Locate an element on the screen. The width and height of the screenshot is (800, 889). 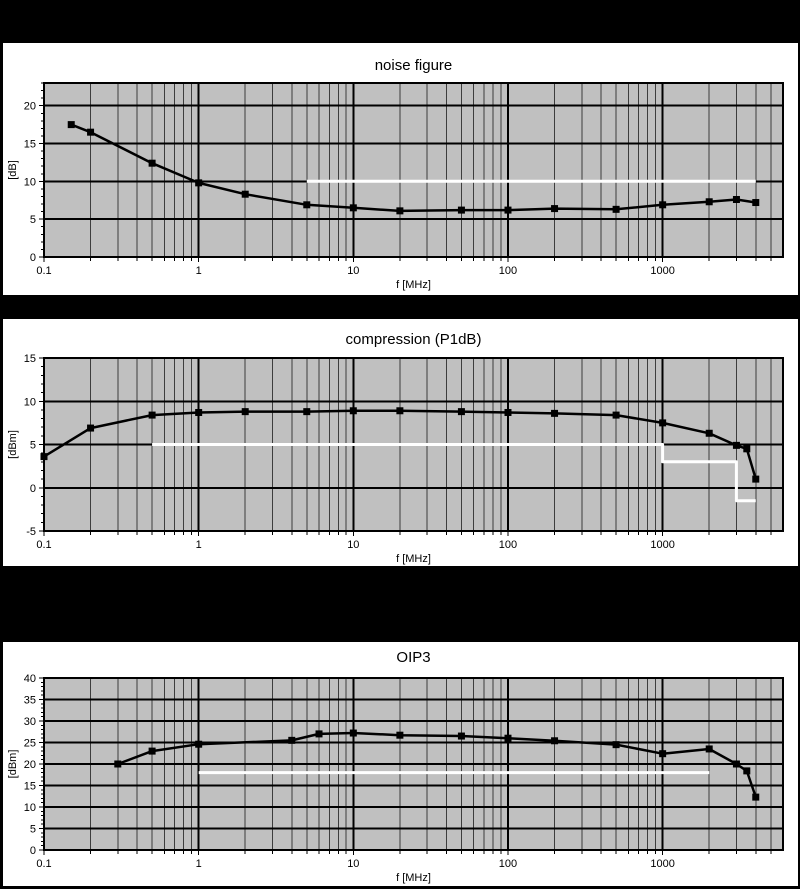
chart-title: OIP3 is located at coordinates (413, 657).